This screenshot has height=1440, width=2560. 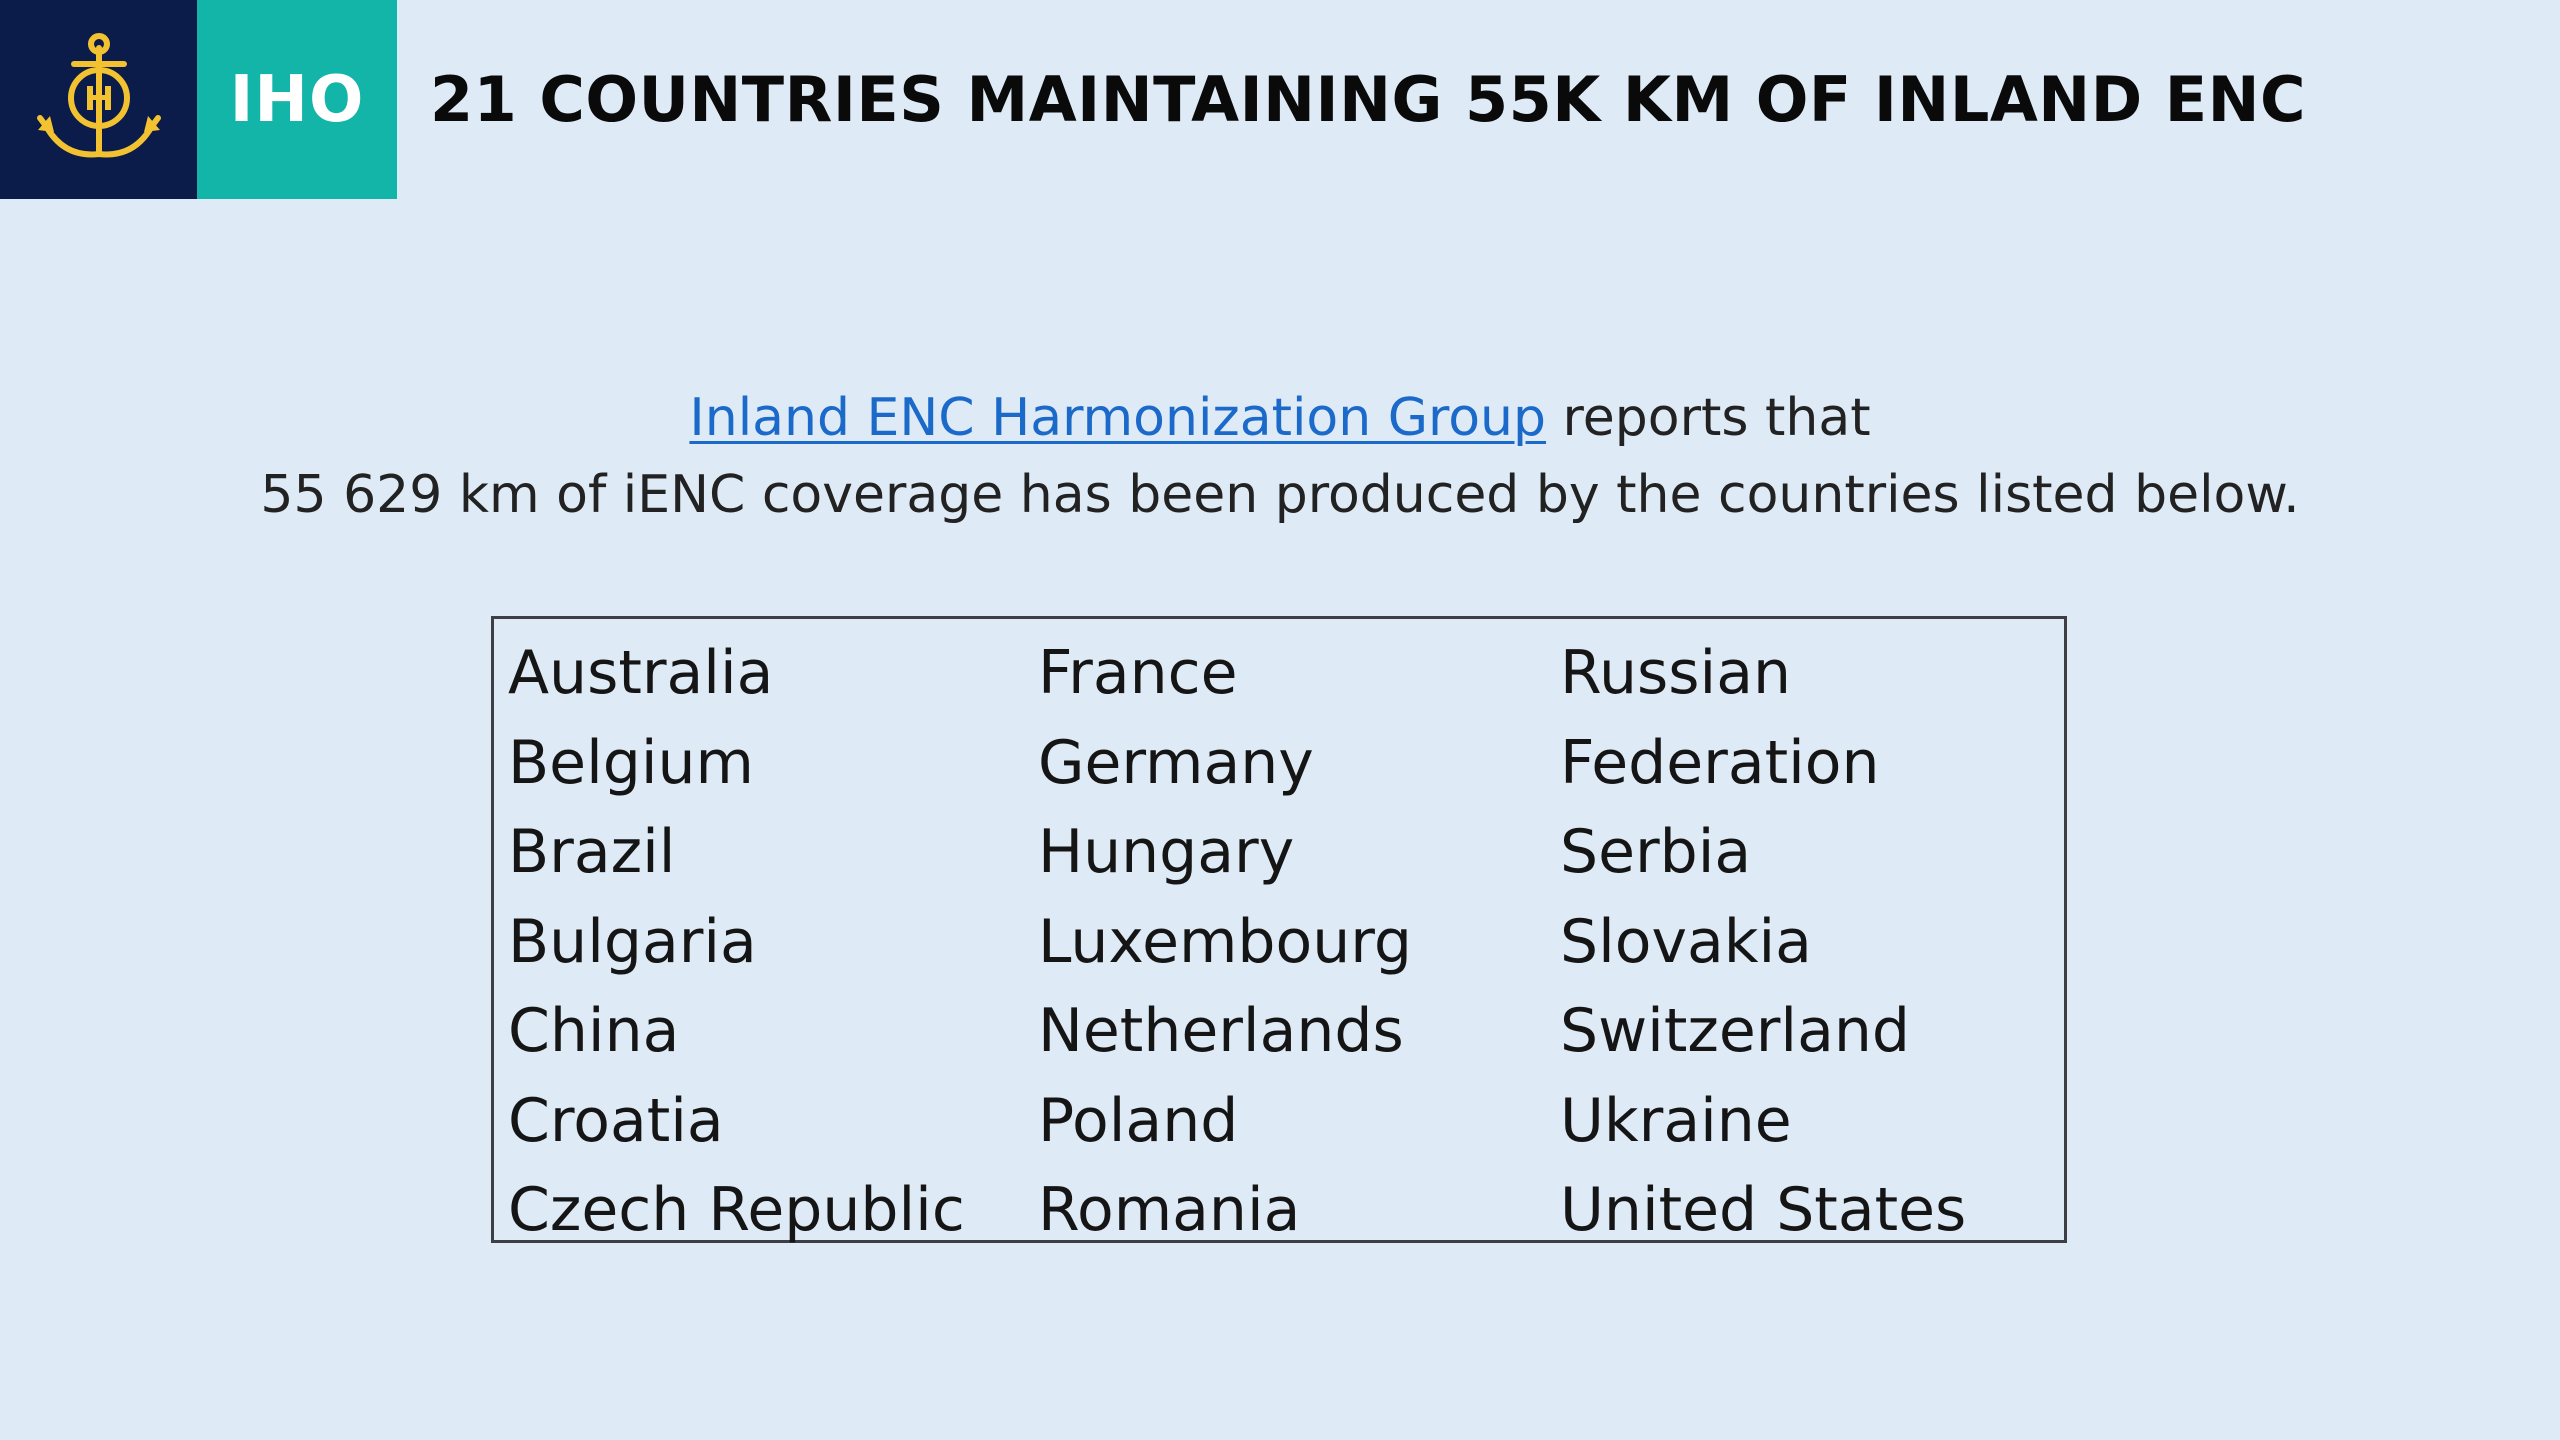 I want to click on country-item: Brazil, so click(x=592, y=852).